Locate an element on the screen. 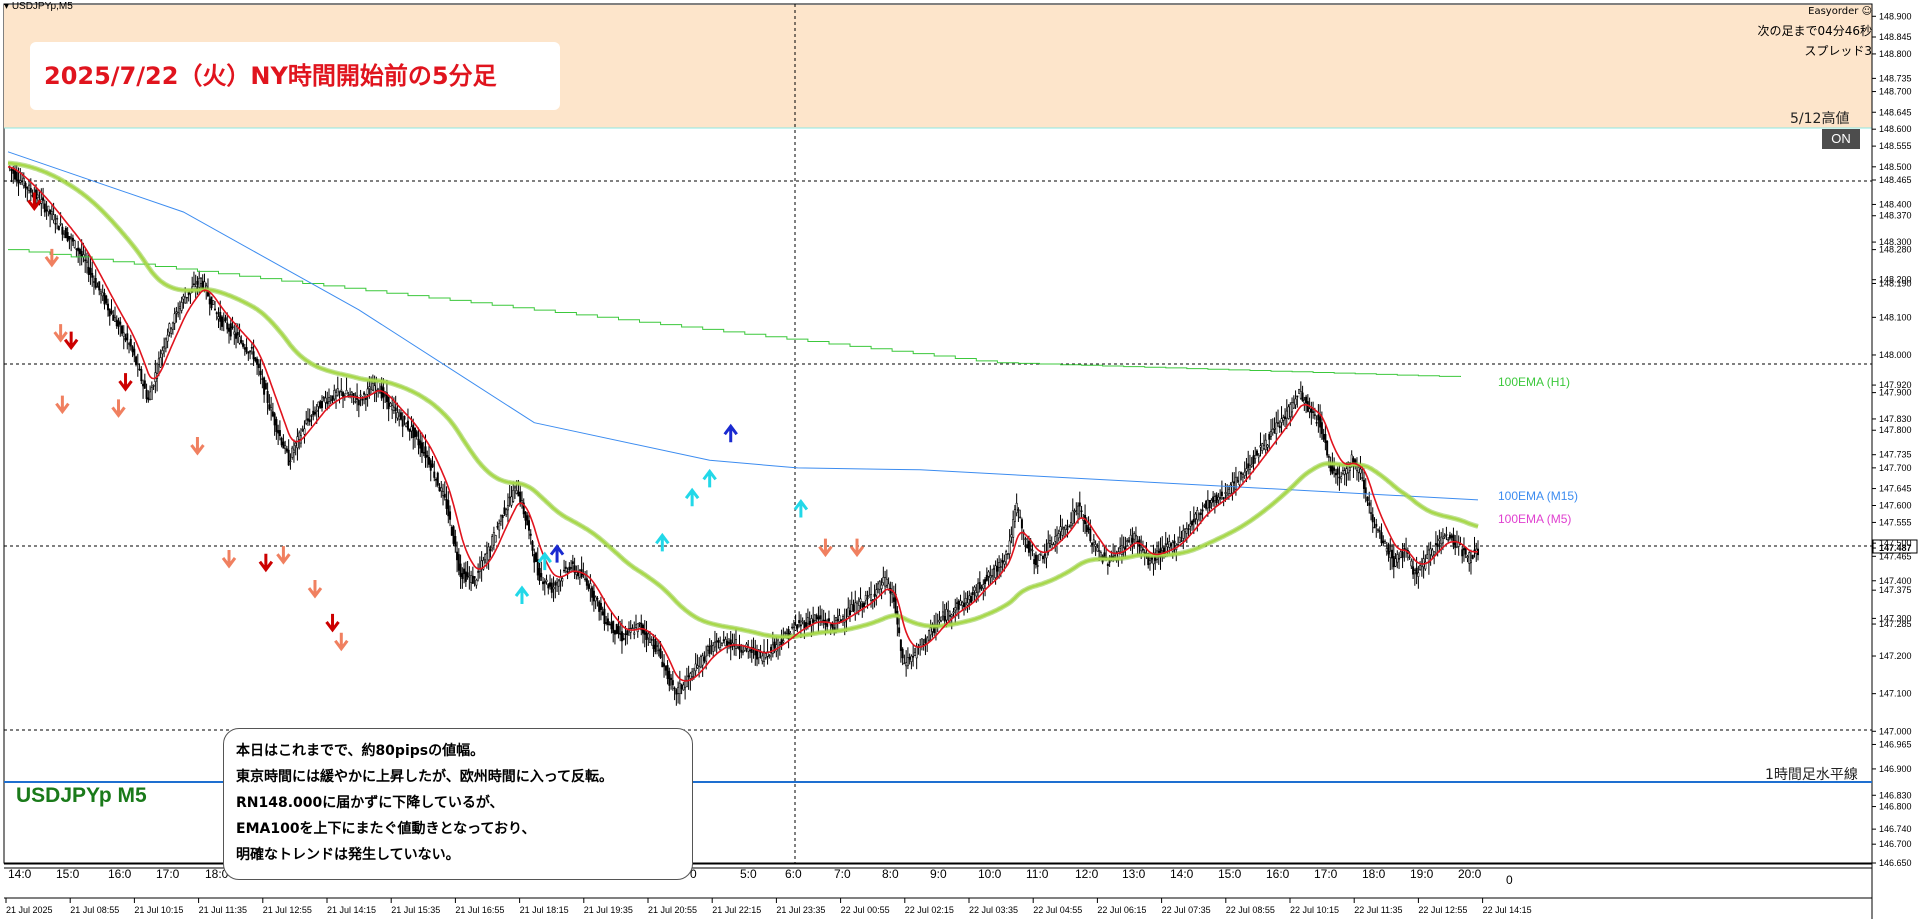 Image resolution: width=1920 pixels, height=919 pixels. time-tick-label: 22 Jul 10:15 is located at coordinates (1314, 910).